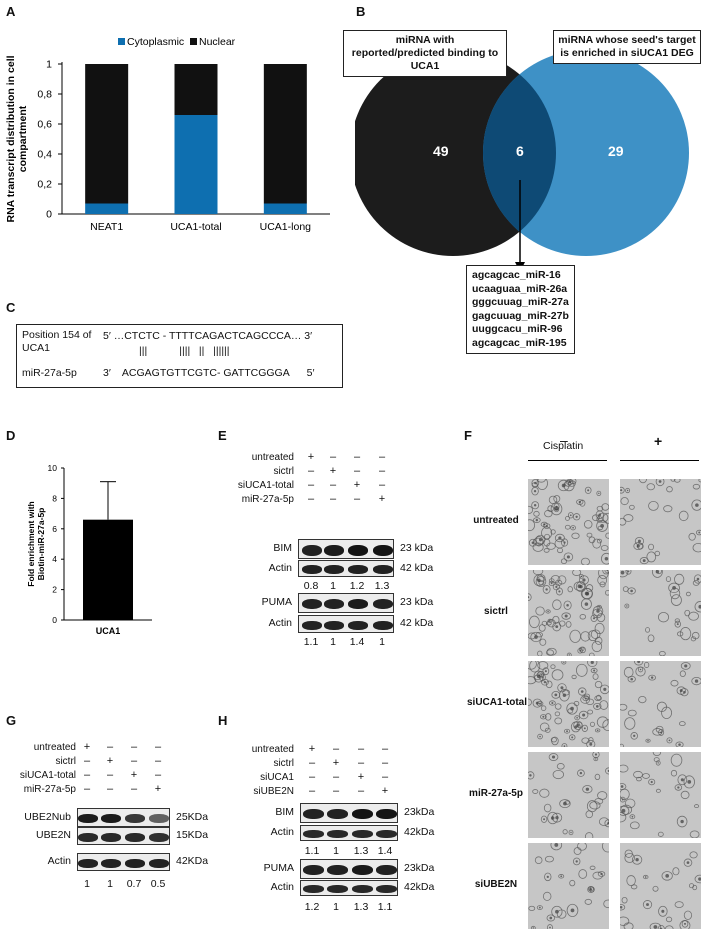  What do you see at coordinates (417, 623) in the screenshot?
I see `blot-size-label: 42 kDa` at bounding box center [417, 623].